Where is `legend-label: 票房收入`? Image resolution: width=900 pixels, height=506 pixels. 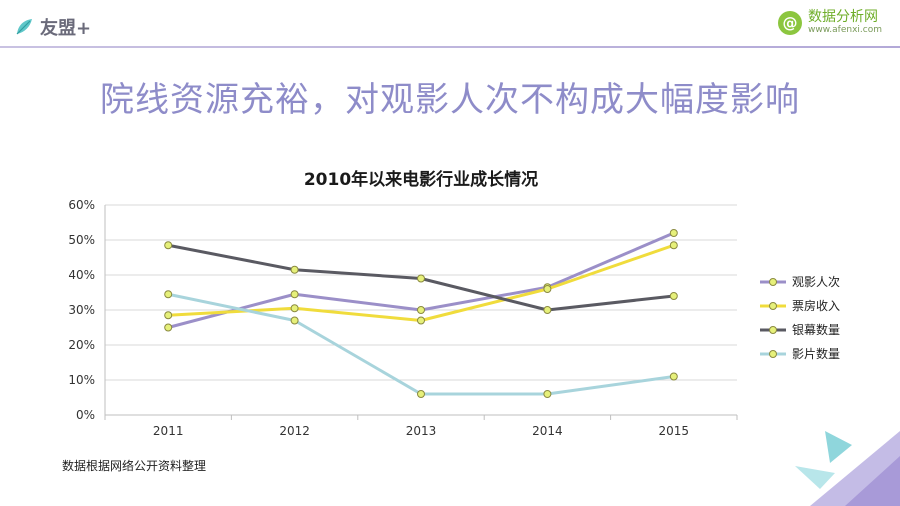
legend-label: 票房收入 is located at coordinates (816, 305).